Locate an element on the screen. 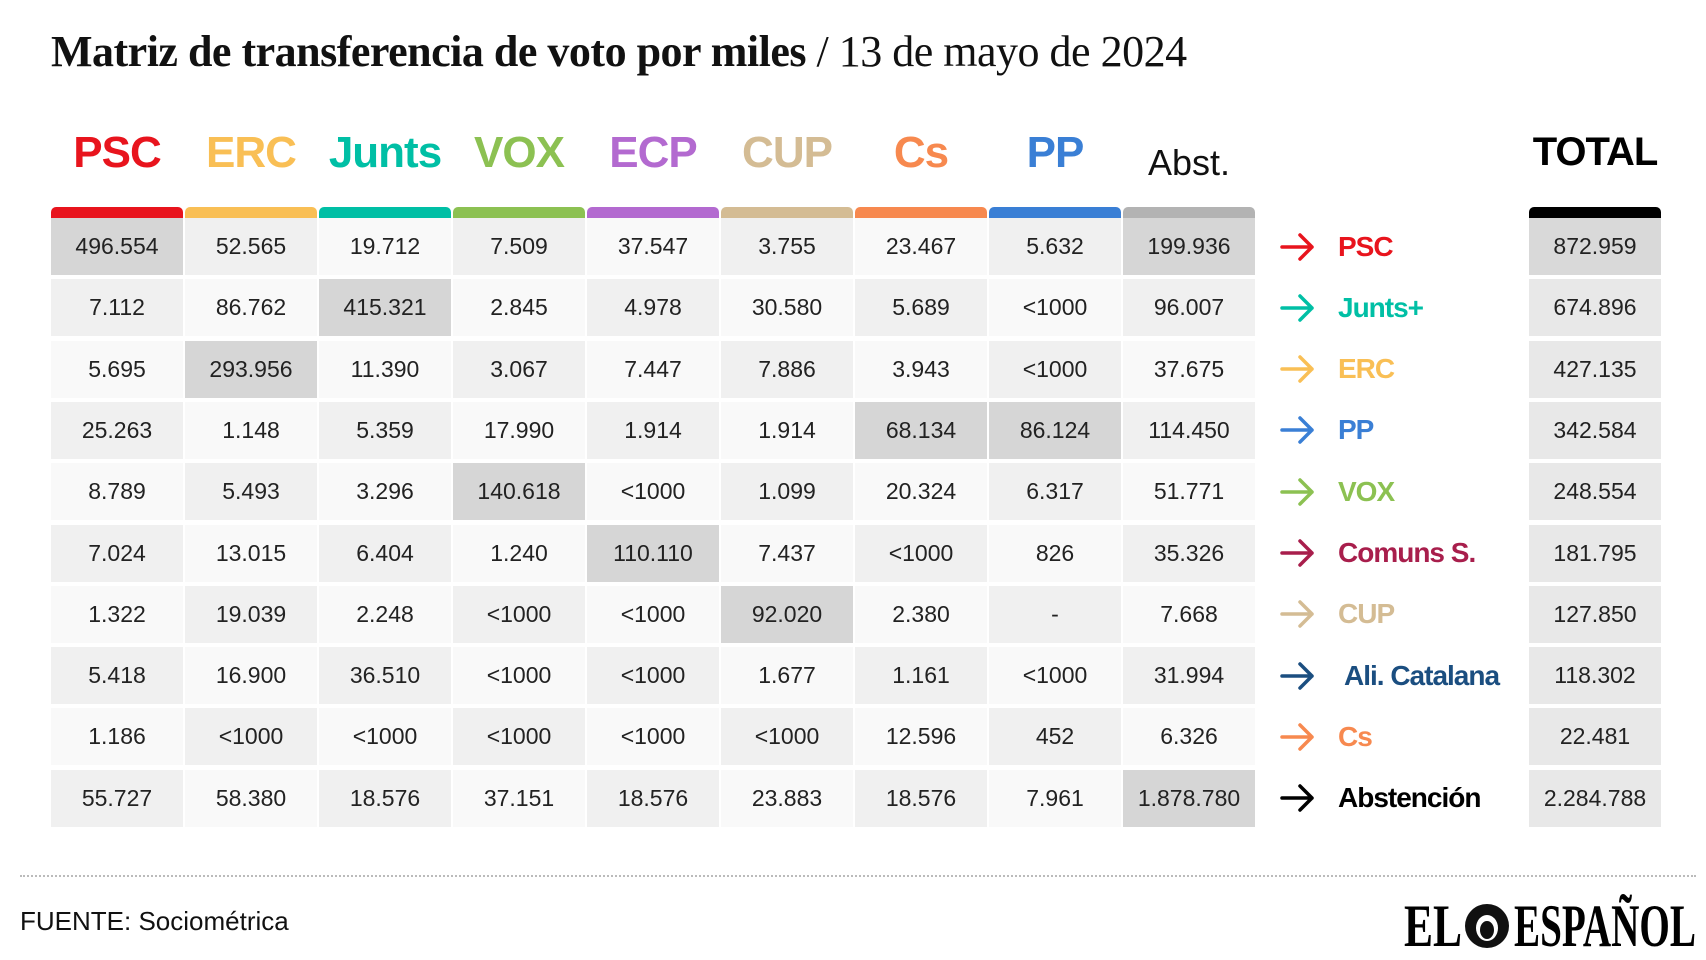  row-label: Cs is located at coordinates (1326, 736).